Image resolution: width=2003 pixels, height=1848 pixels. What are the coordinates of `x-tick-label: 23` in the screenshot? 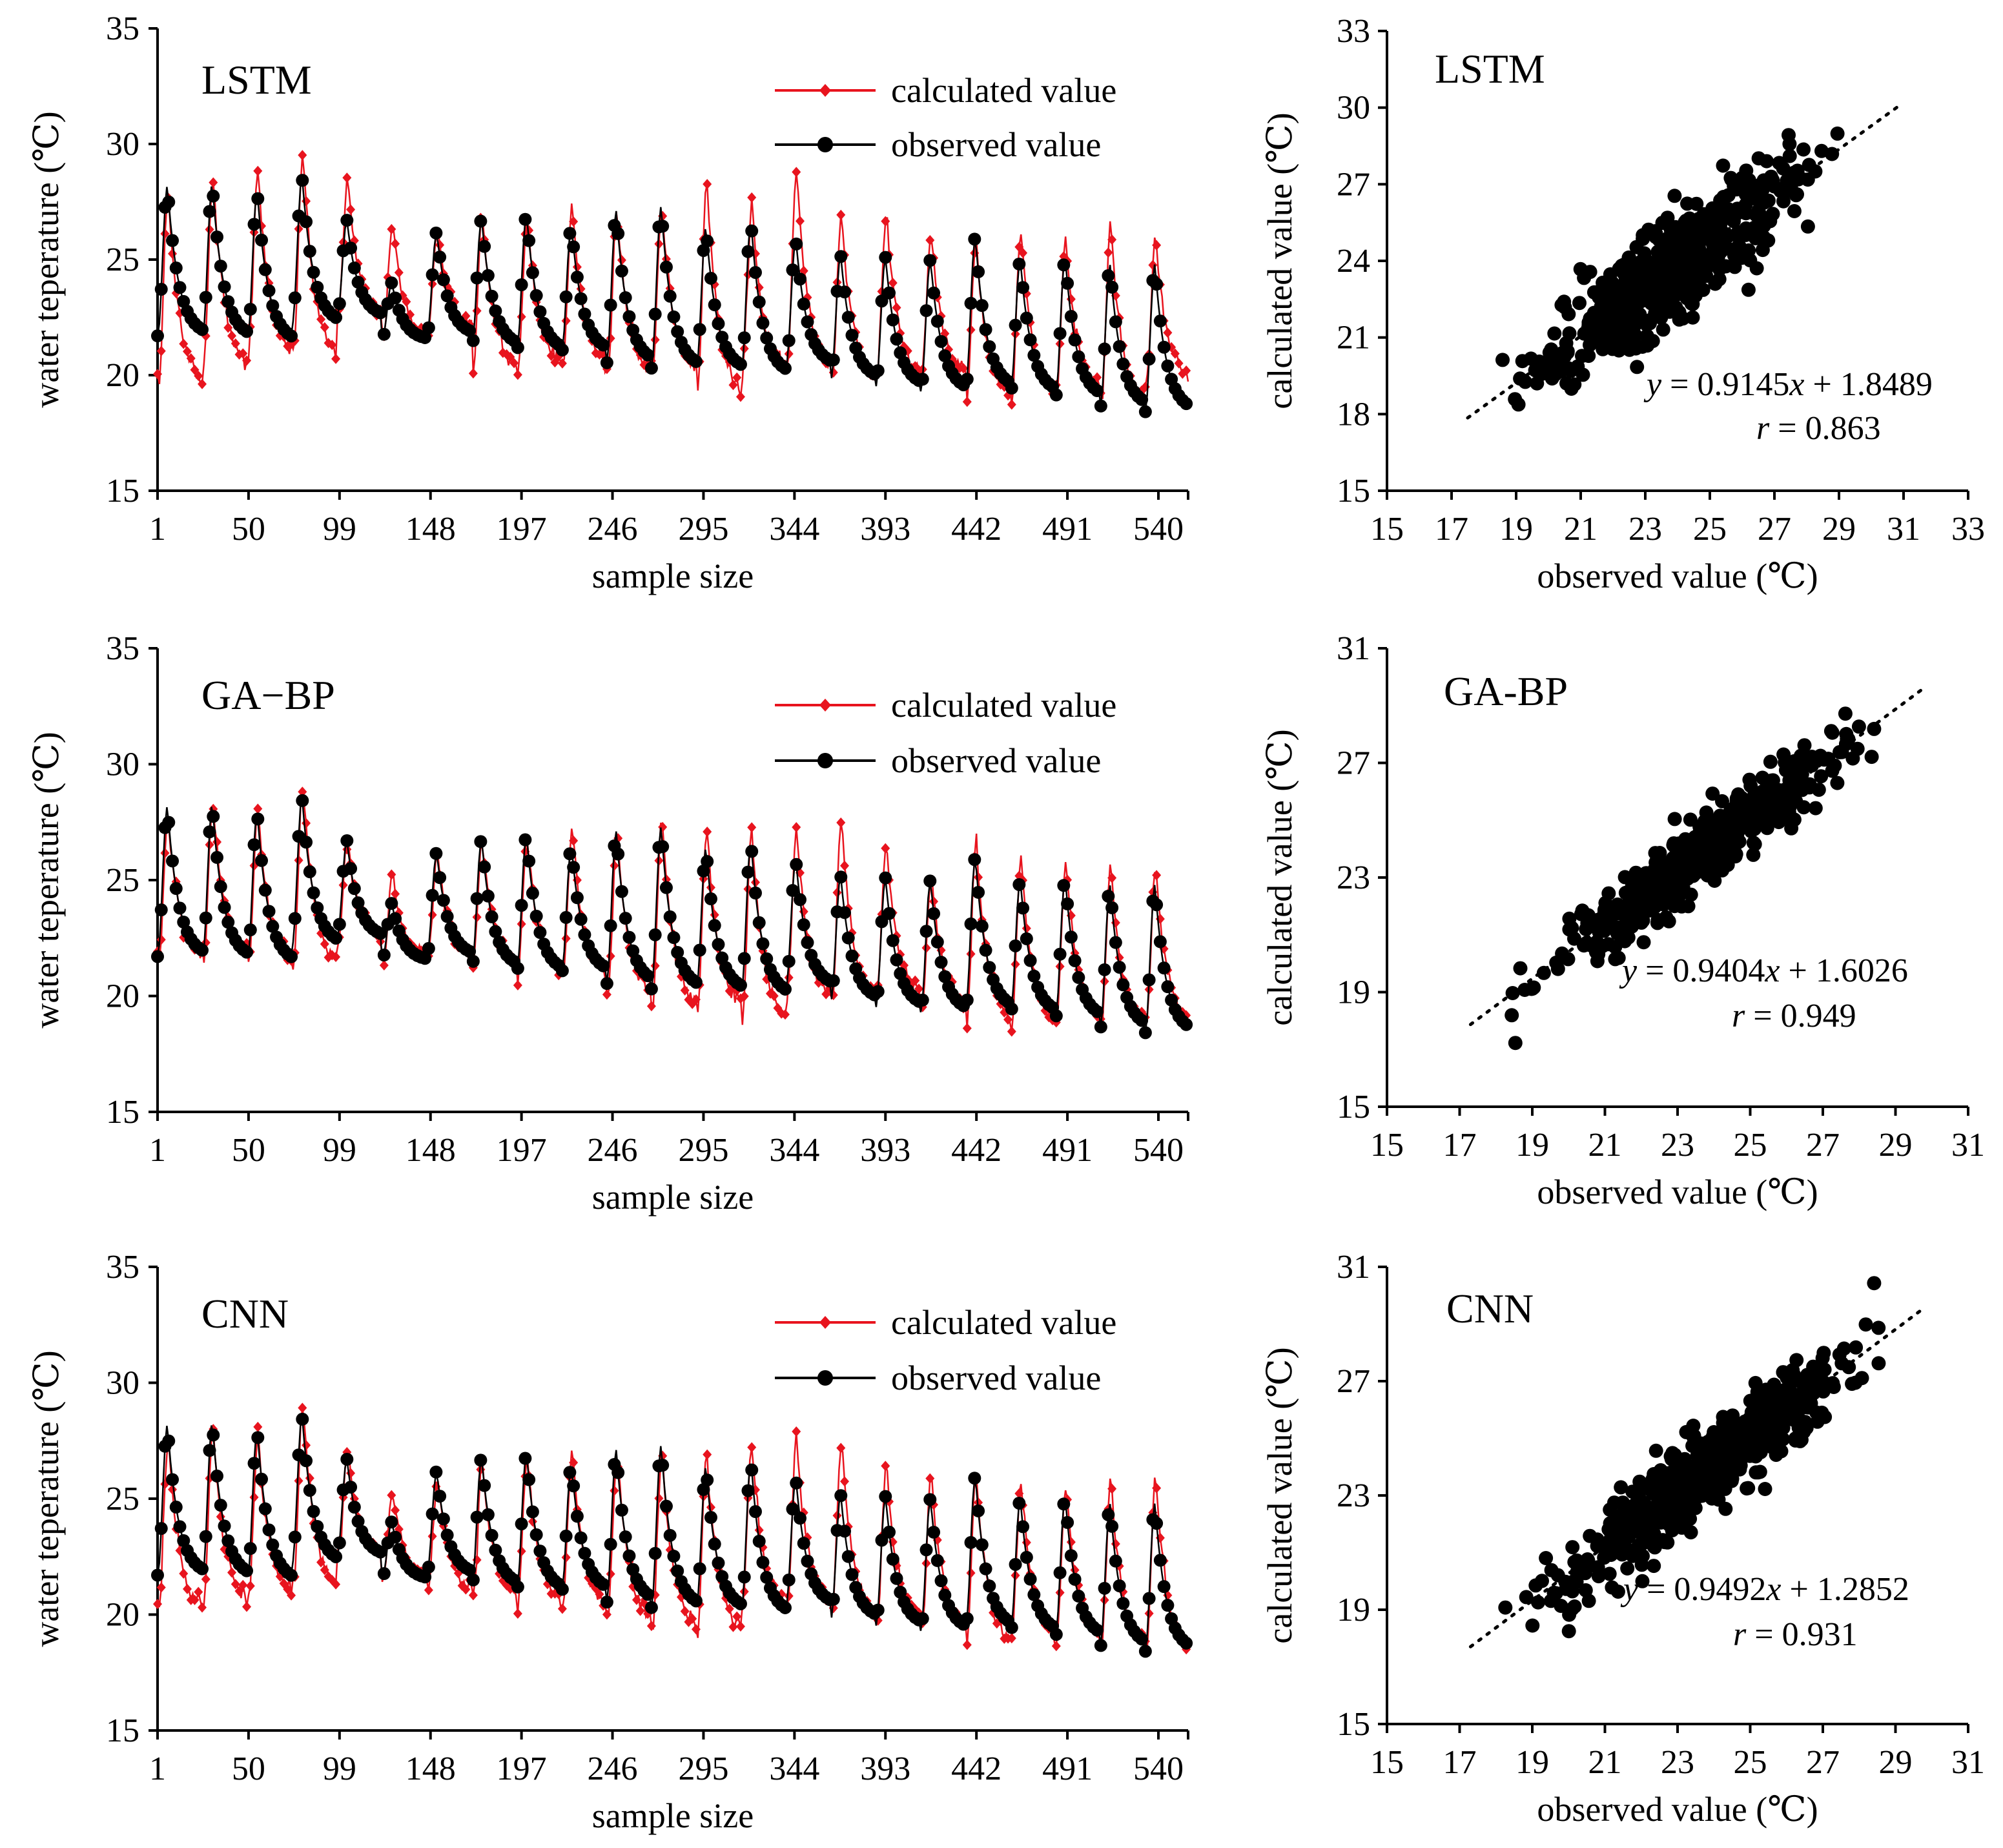 It's located at (1645, 529).